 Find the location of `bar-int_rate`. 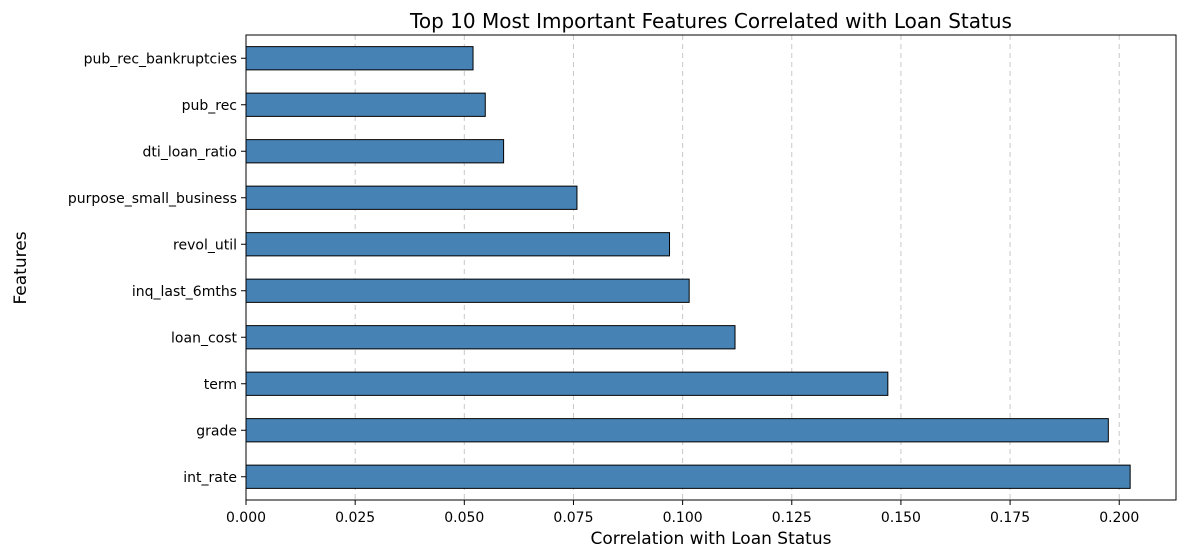

bar-int_rate is located at coordinates (688, 476).